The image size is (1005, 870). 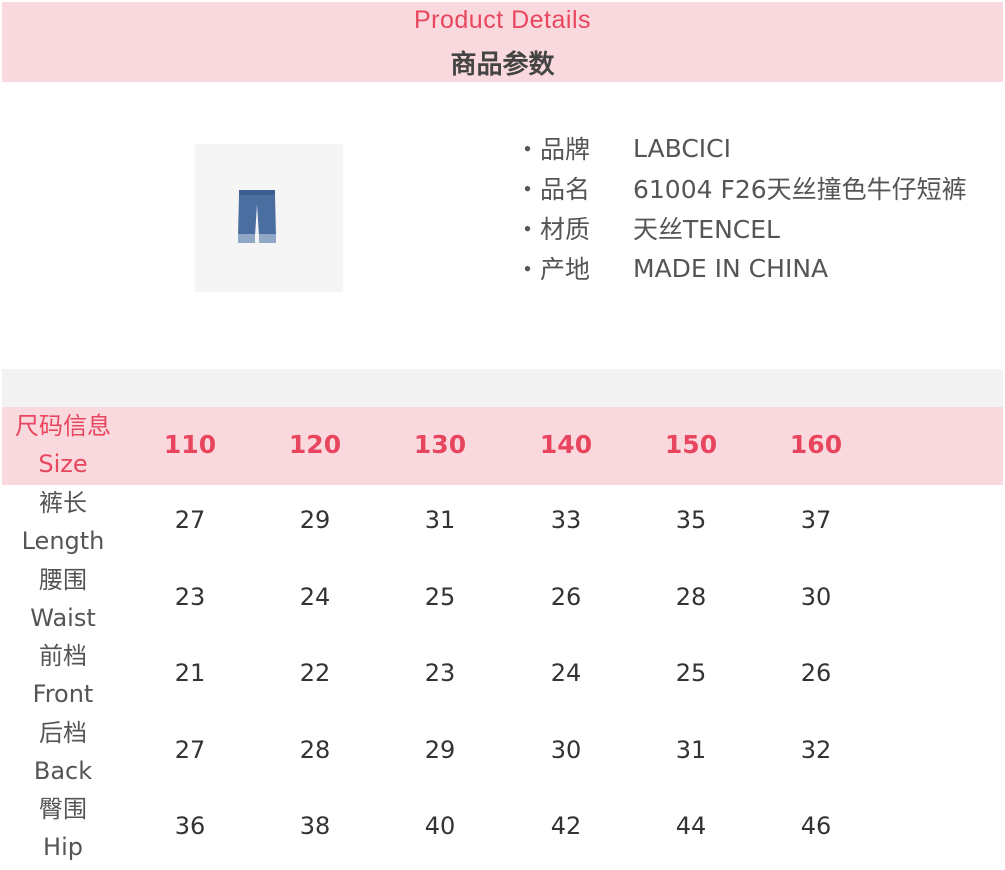 I want to click on size-header-en: Size, so click(x=63, y=464).